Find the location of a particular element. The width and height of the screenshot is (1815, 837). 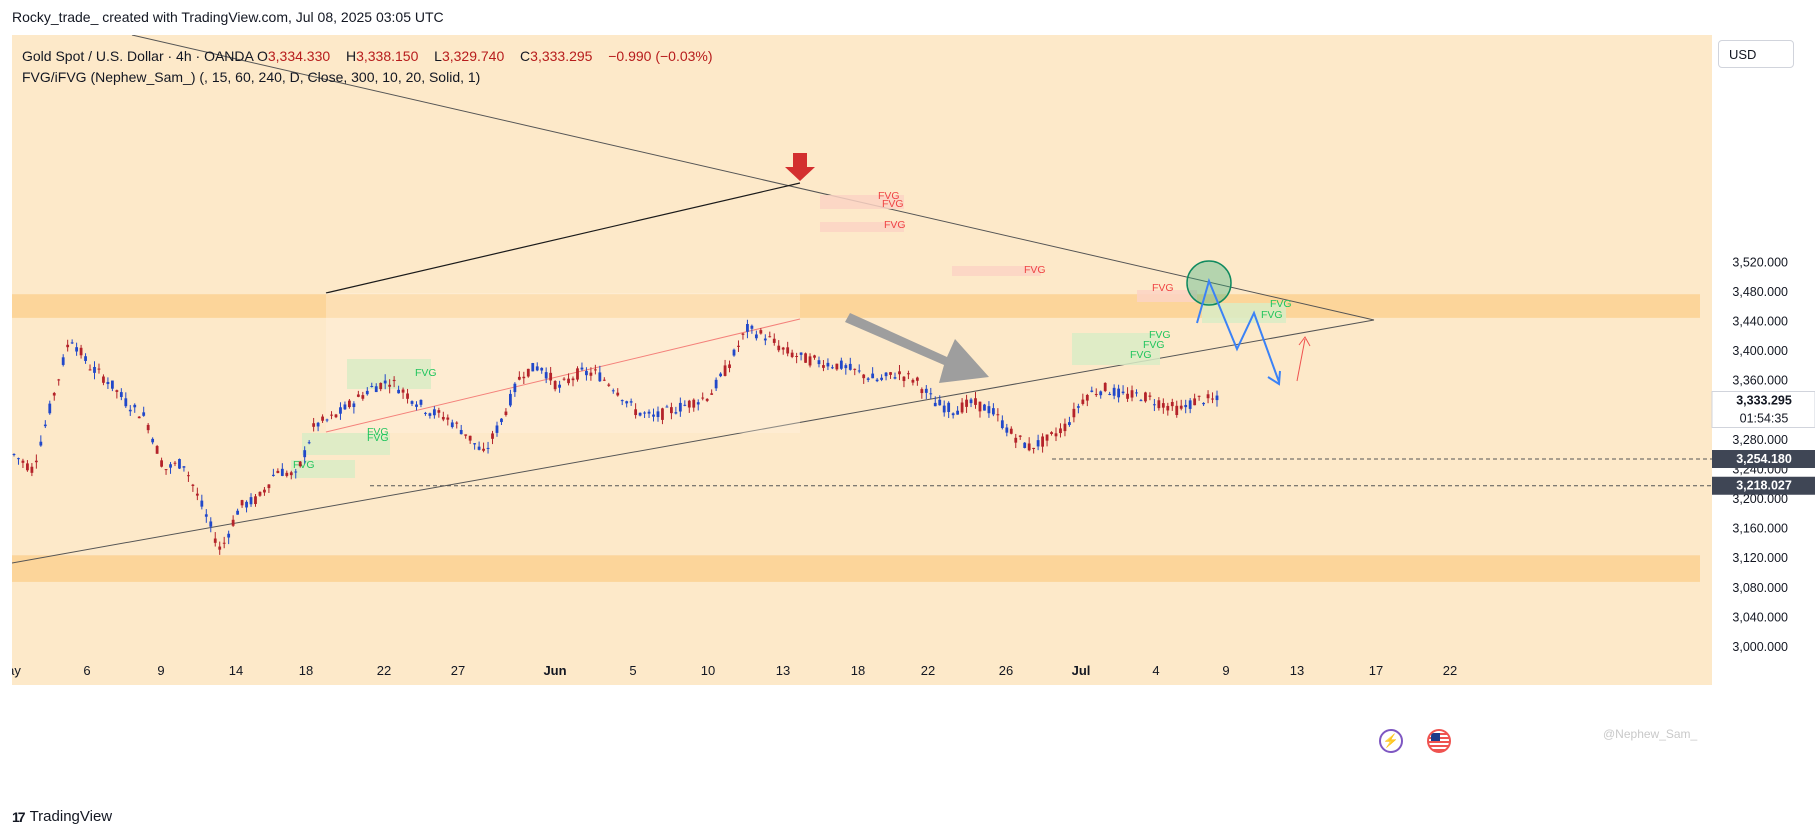

price-badge-label: 3,333.295 is located at coordinates (1764, 400).